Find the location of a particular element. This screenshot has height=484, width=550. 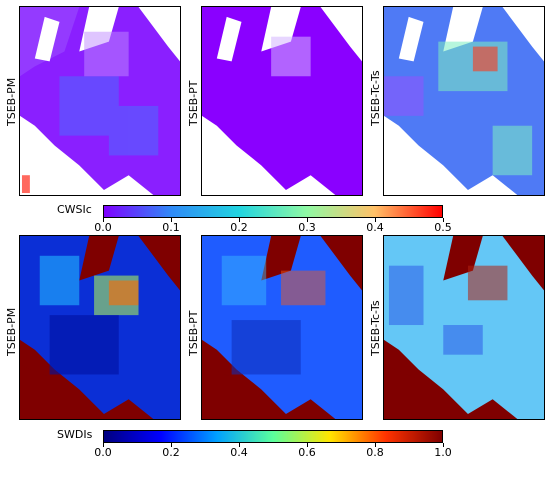

cwsic-panel-tseb-pt is located at coordinates (282, 101).